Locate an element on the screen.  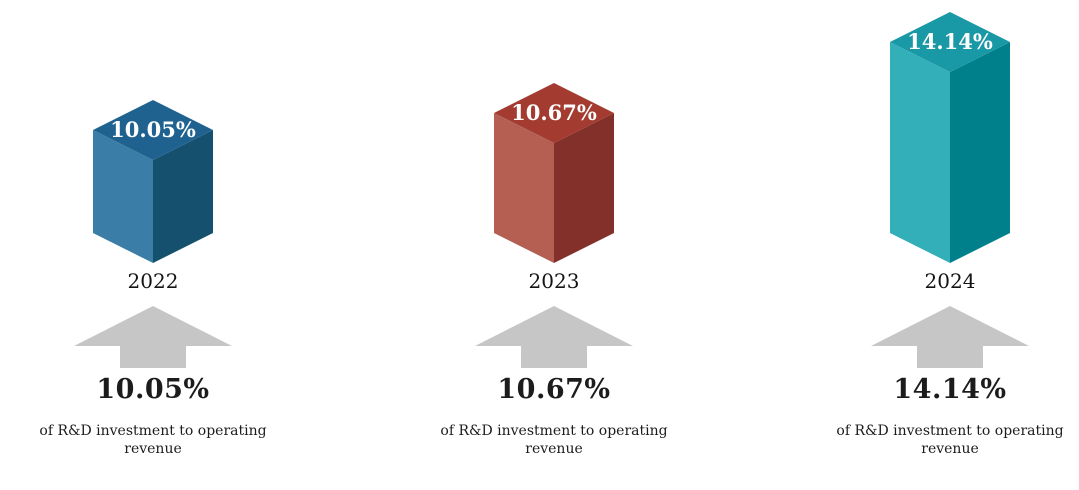
bar-value-label: 10.05% is located at coordinates (153, 129).